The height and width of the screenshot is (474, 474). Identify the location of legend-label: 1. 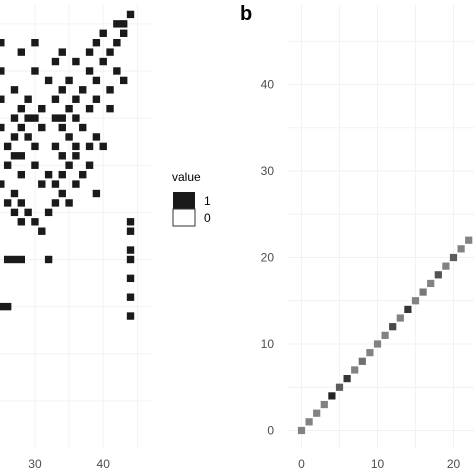
(207, 201).